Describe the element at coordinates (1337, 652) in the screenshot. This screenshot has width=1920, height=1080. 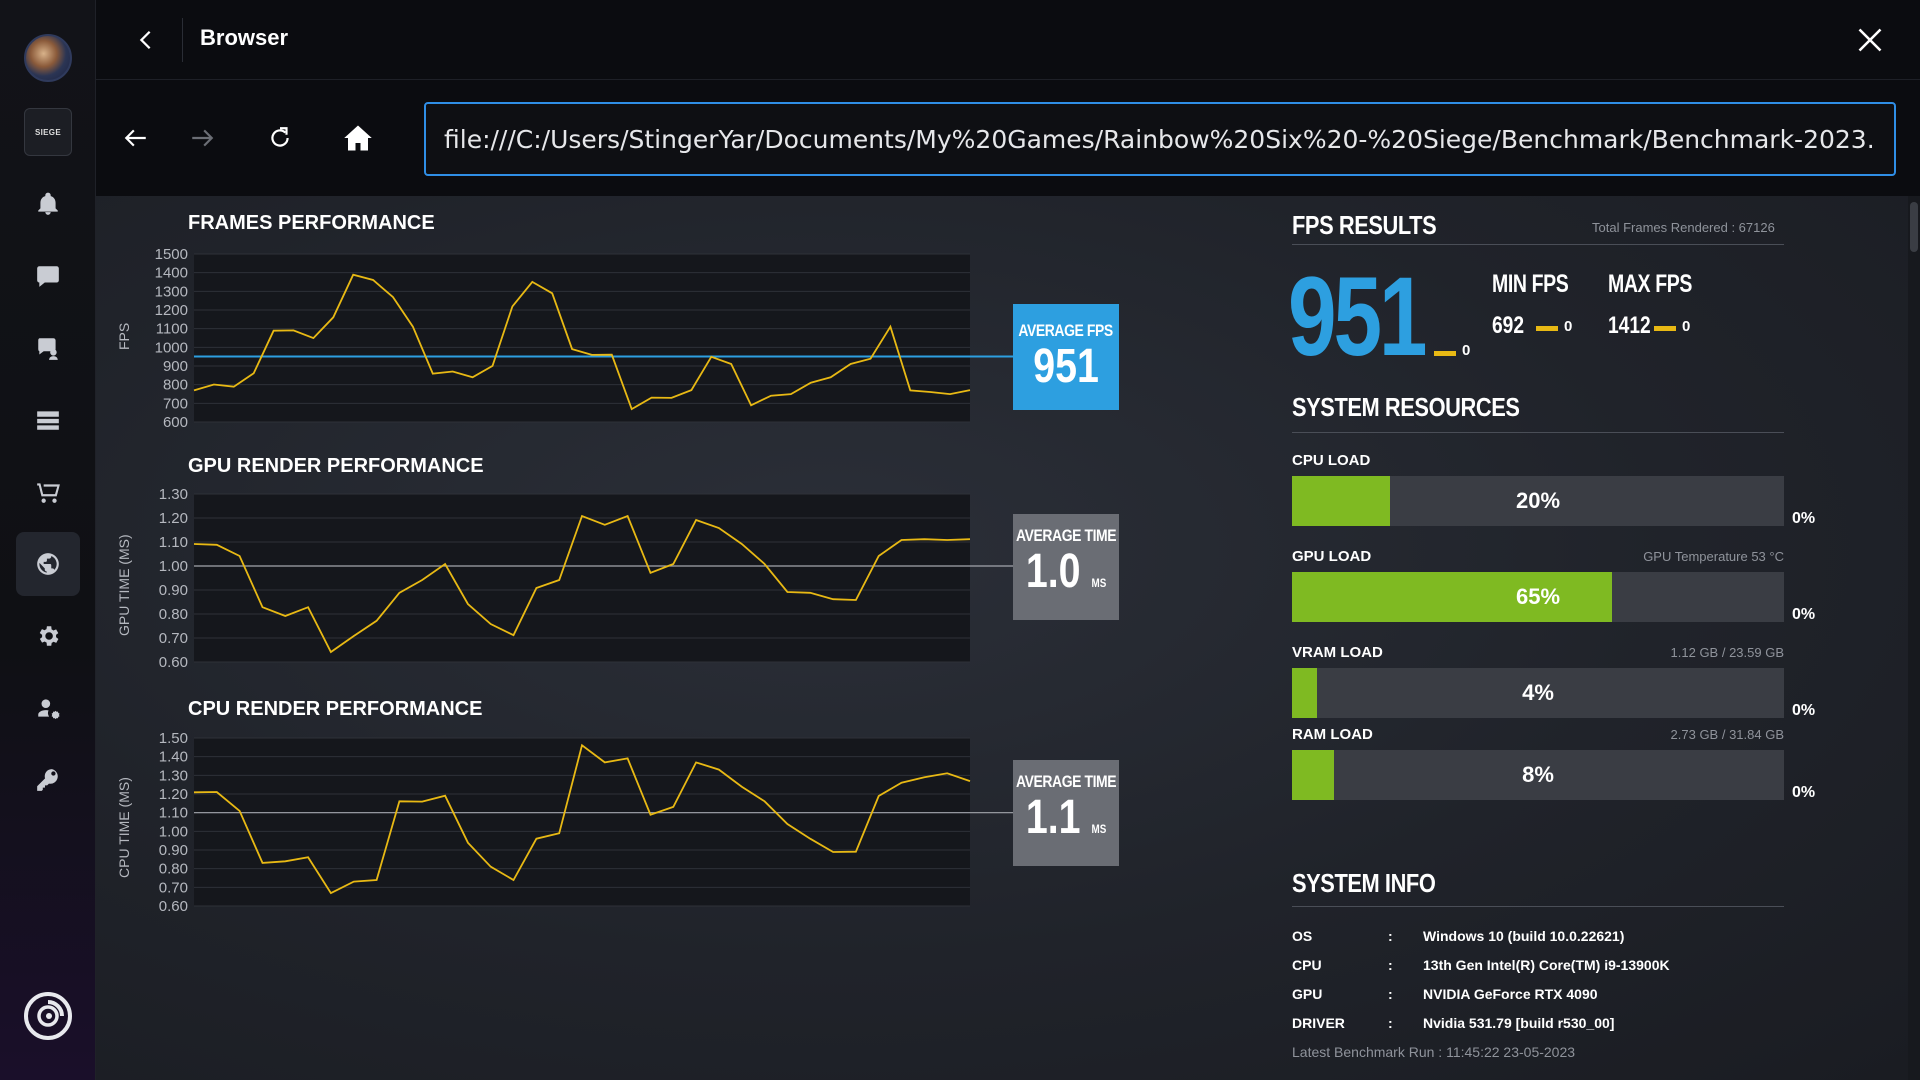
I see `resource-bar-label: VRAM LOAD` at that location.